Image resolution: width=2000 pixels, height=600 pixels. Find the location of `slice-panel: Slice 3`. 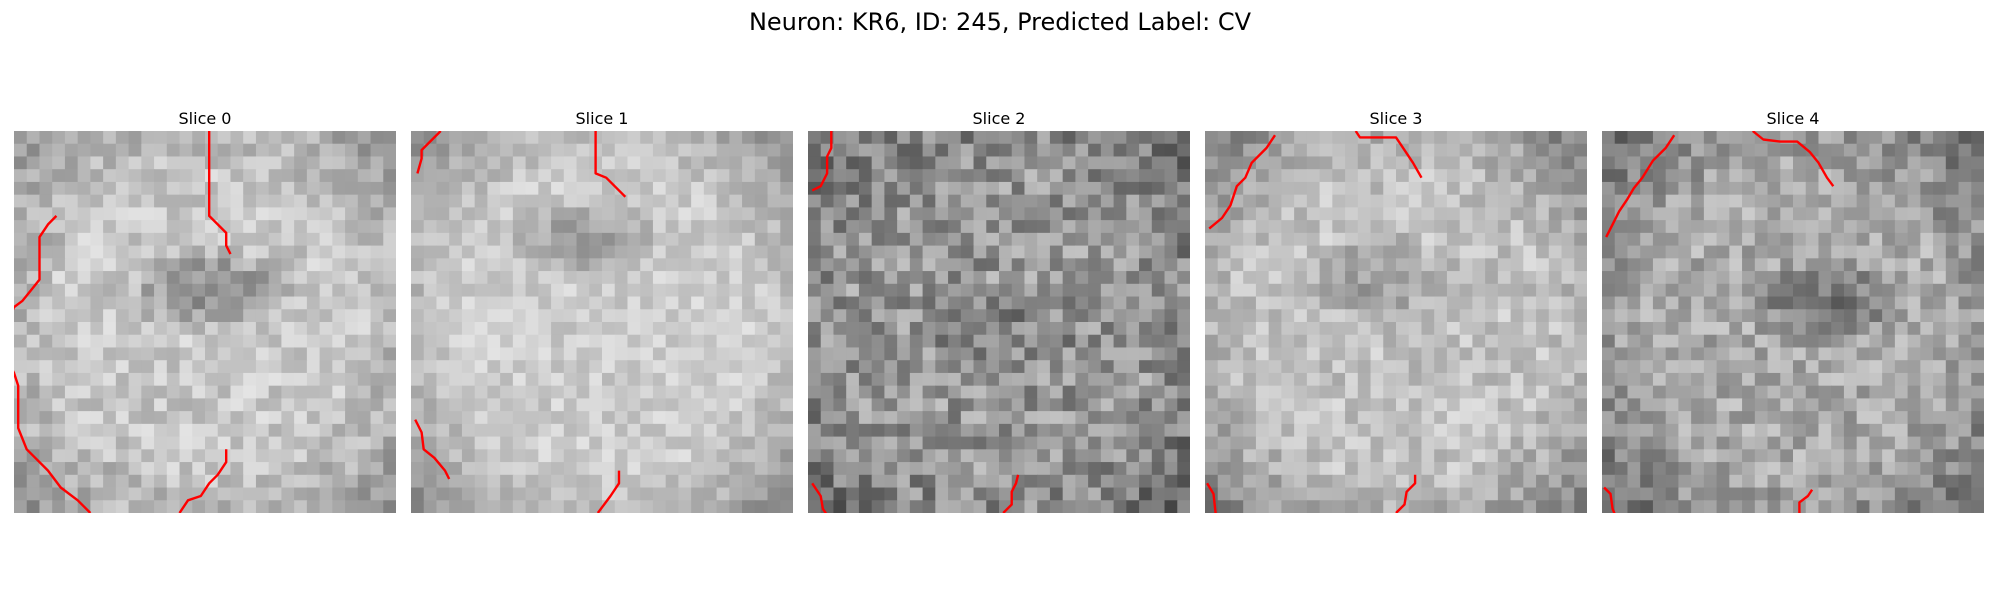

slice-panel: Slice 3 is located at coordinates (1396, 311).